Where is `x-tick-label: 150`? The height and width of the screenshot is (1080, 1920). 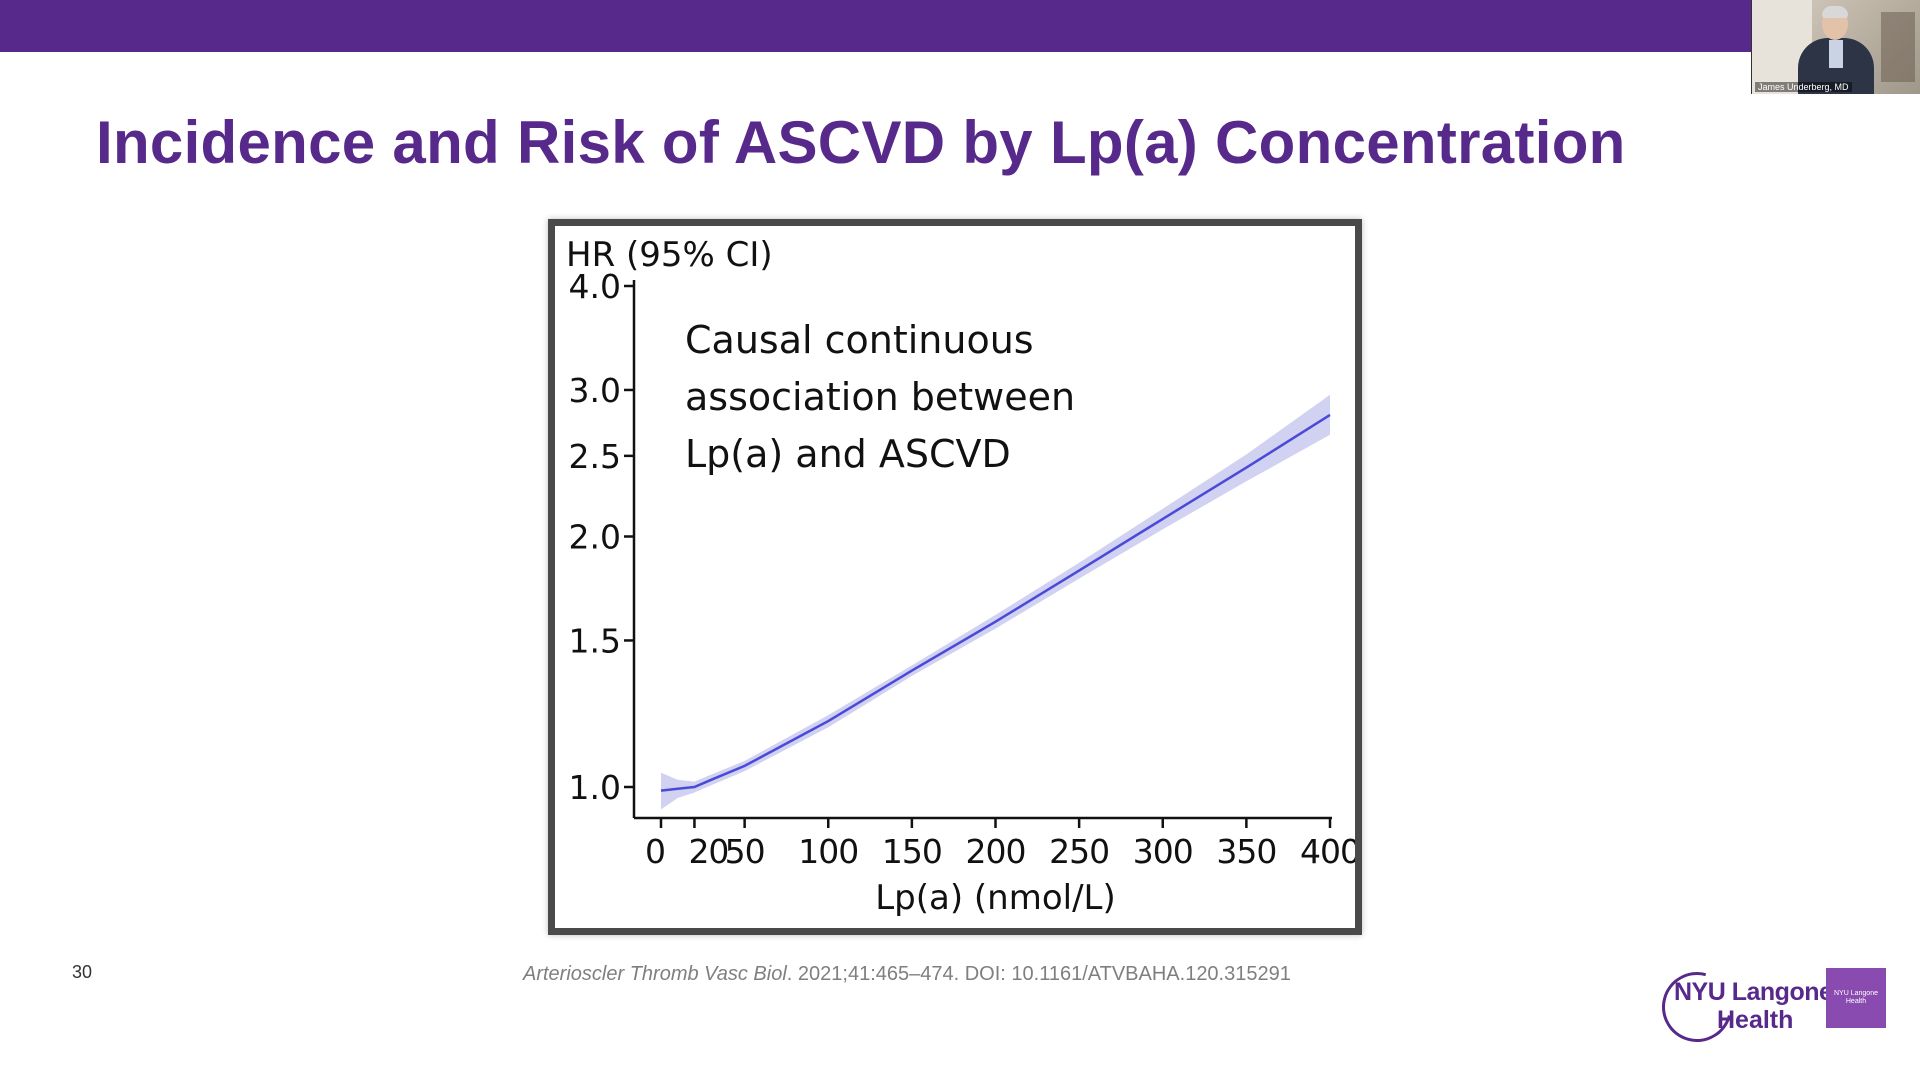 x-tick-label: 150 is located at coordinates (912, 851).